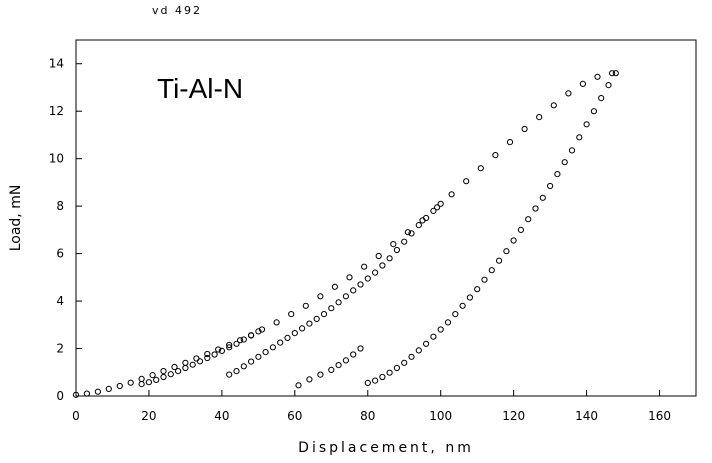 This screenshot has width=712, height=463. What do you see at coordinates (440, 416) in the screenshot?
I see `x-tick-label: 100` at bounding box center [440, 416].